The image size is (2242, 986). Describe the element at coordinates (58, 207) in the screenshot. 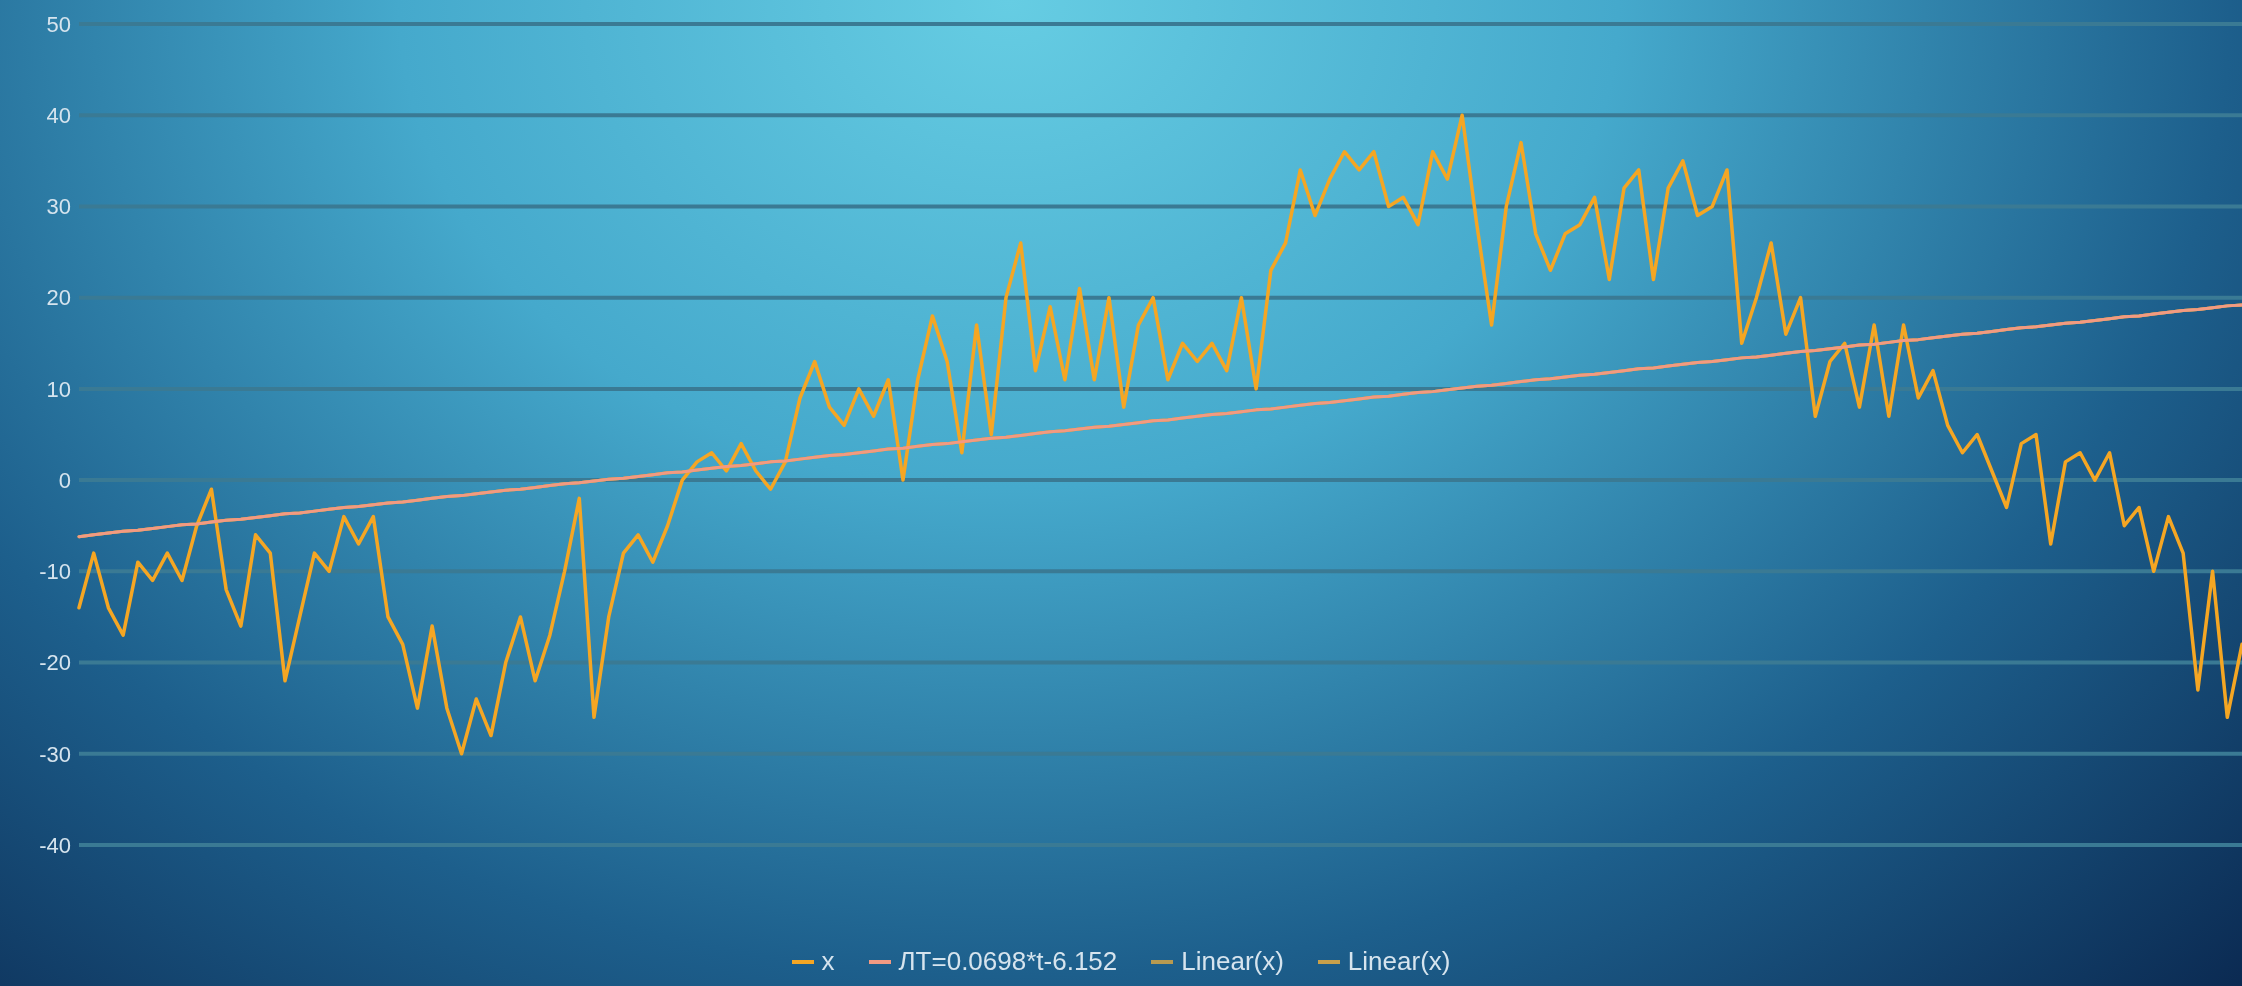

I see `y-tick-label: 30` at that location.